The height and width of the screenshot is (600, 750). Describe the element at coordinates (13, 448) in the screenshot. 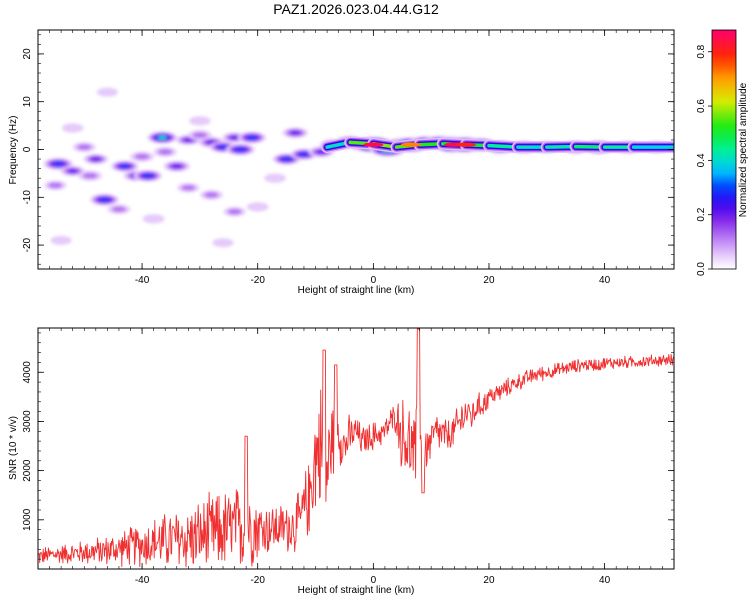

I see `snr-y-label: SNR (10 * v/v)` at that location.